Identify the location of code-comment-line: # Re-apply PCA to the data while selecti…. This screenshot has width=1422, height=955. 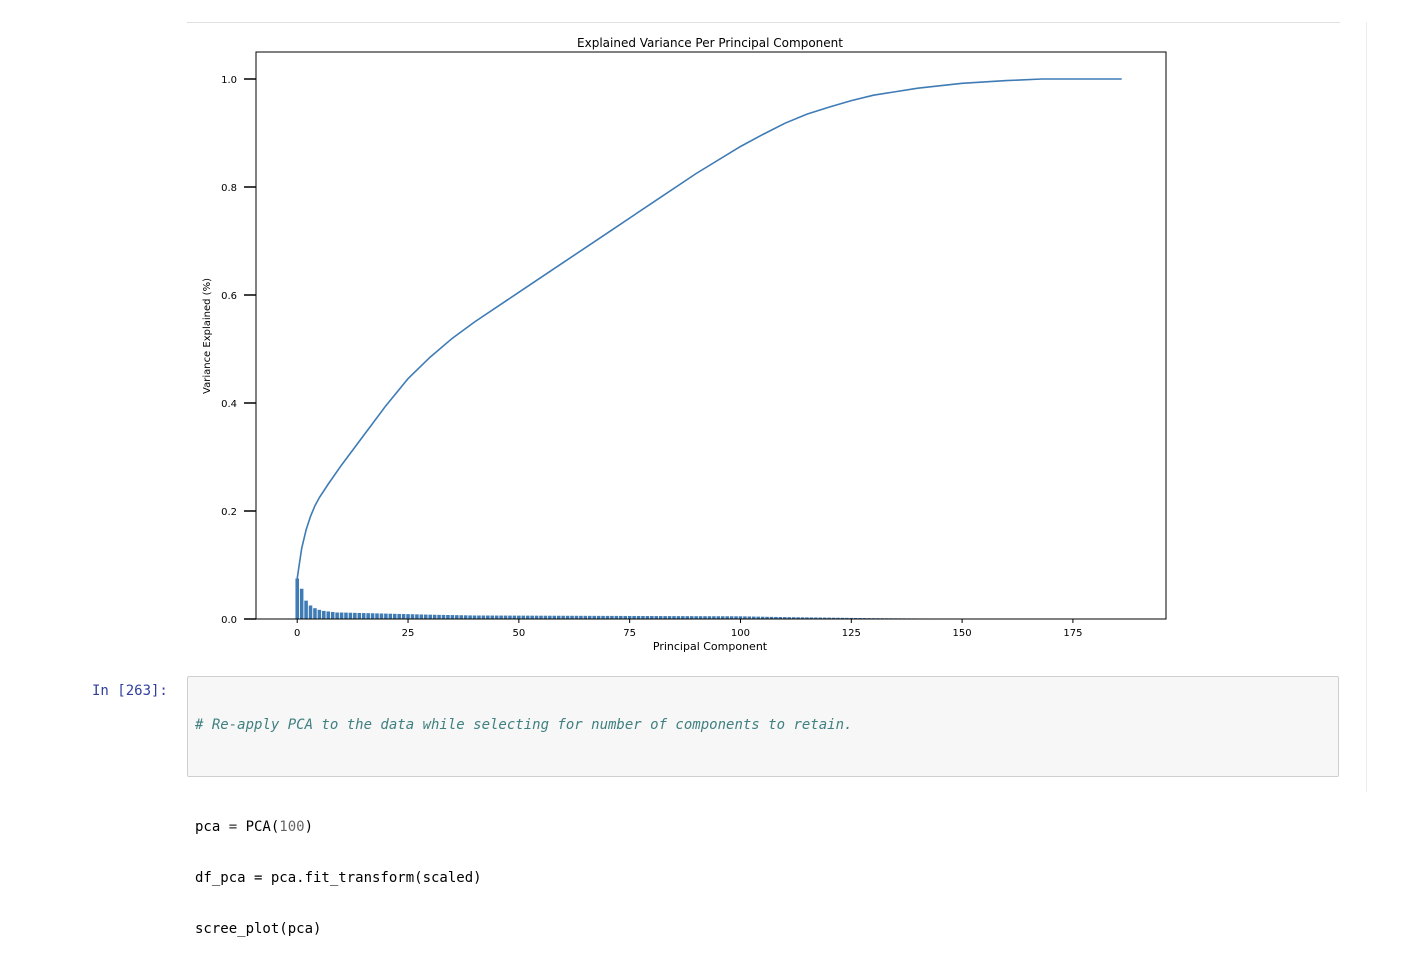
(763, 725).